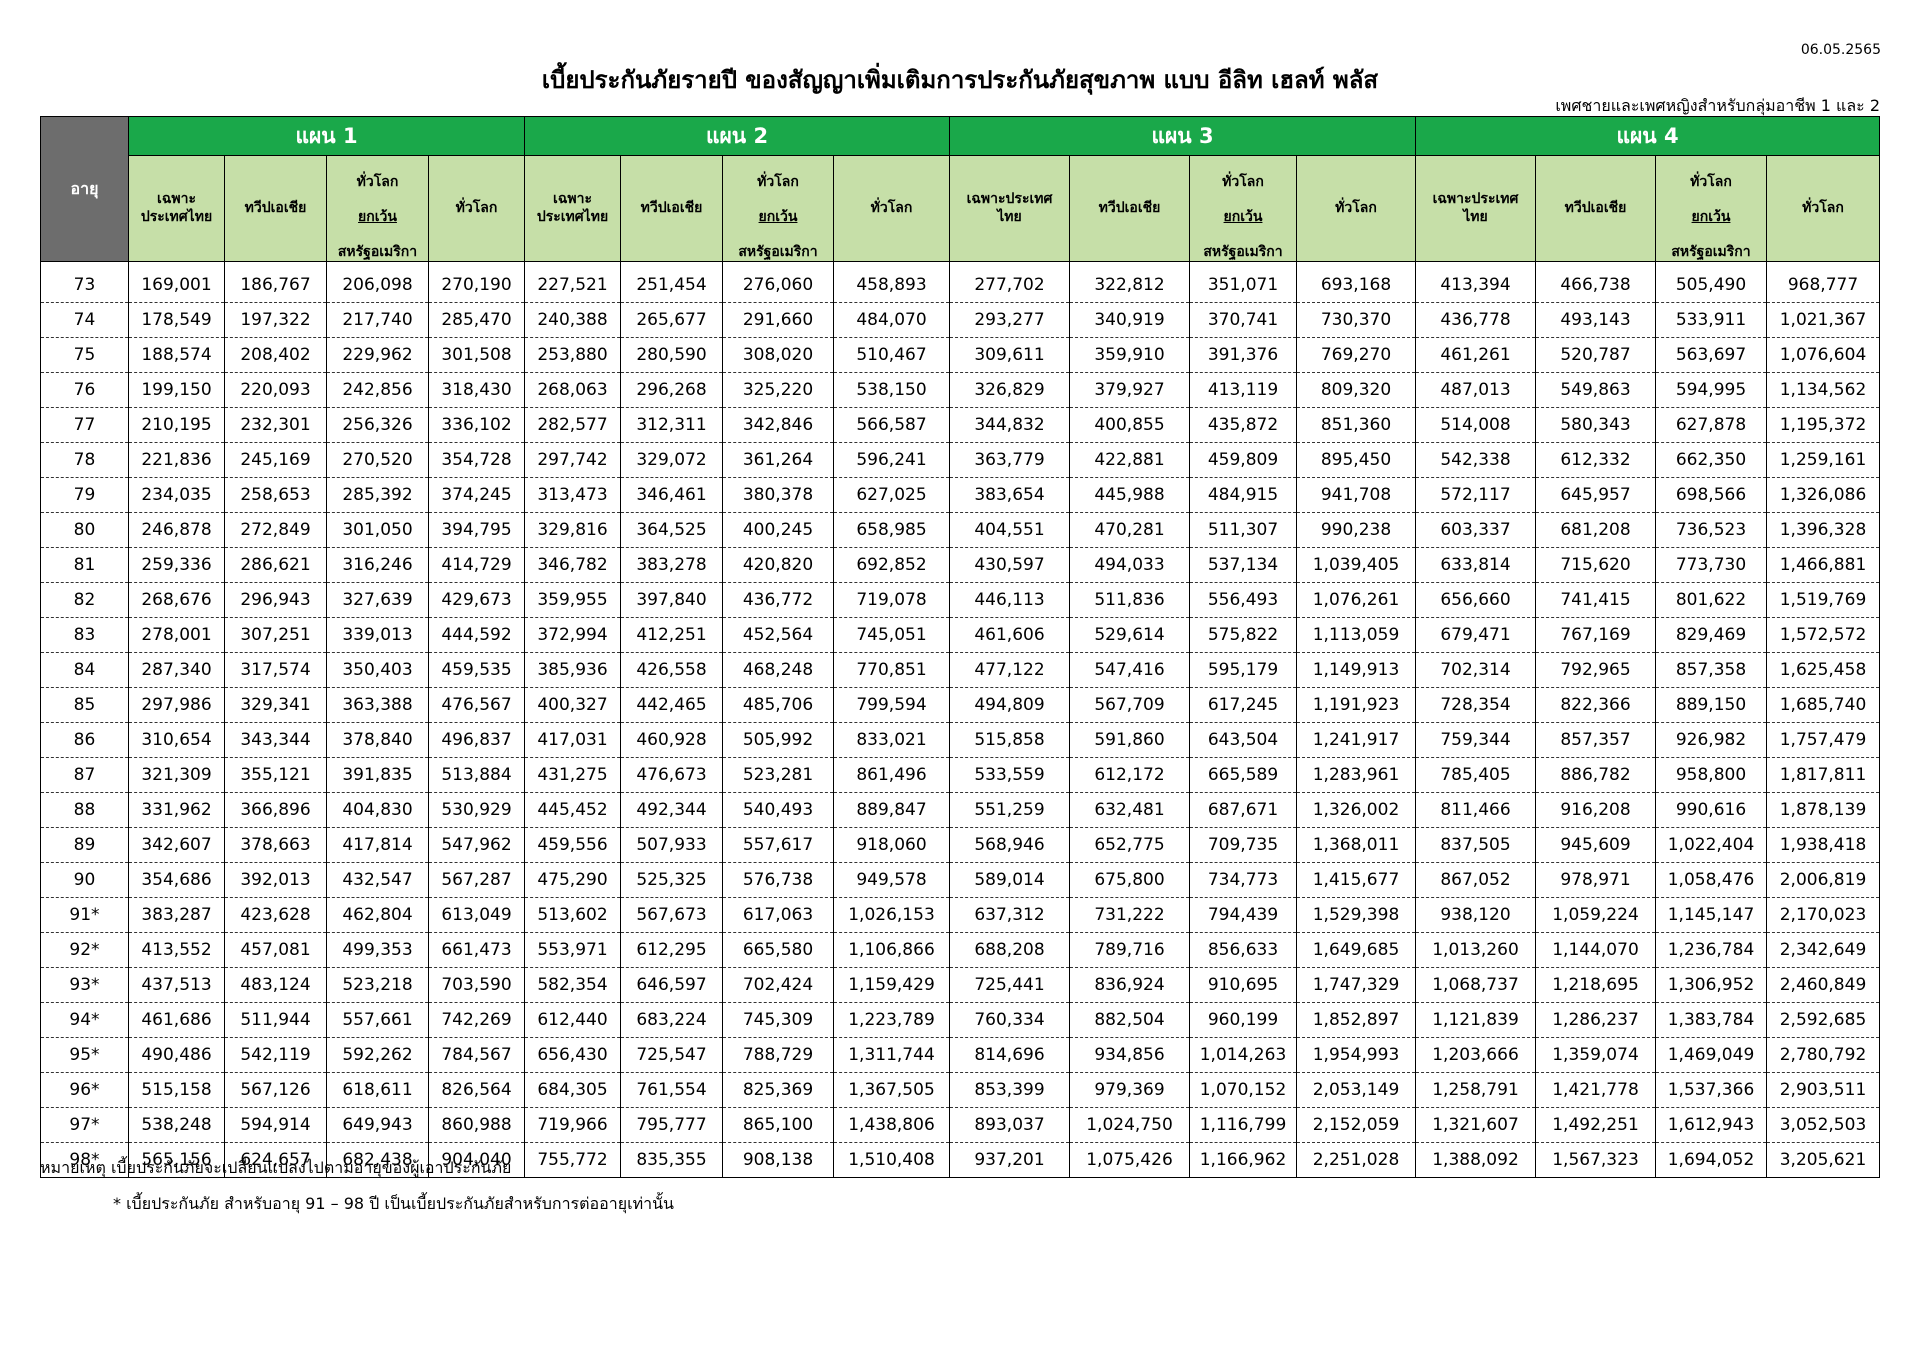 This screenshot has height=1357, width=1920. I want to click on premium-cell: 1,321,607, so click(1475, 1125).